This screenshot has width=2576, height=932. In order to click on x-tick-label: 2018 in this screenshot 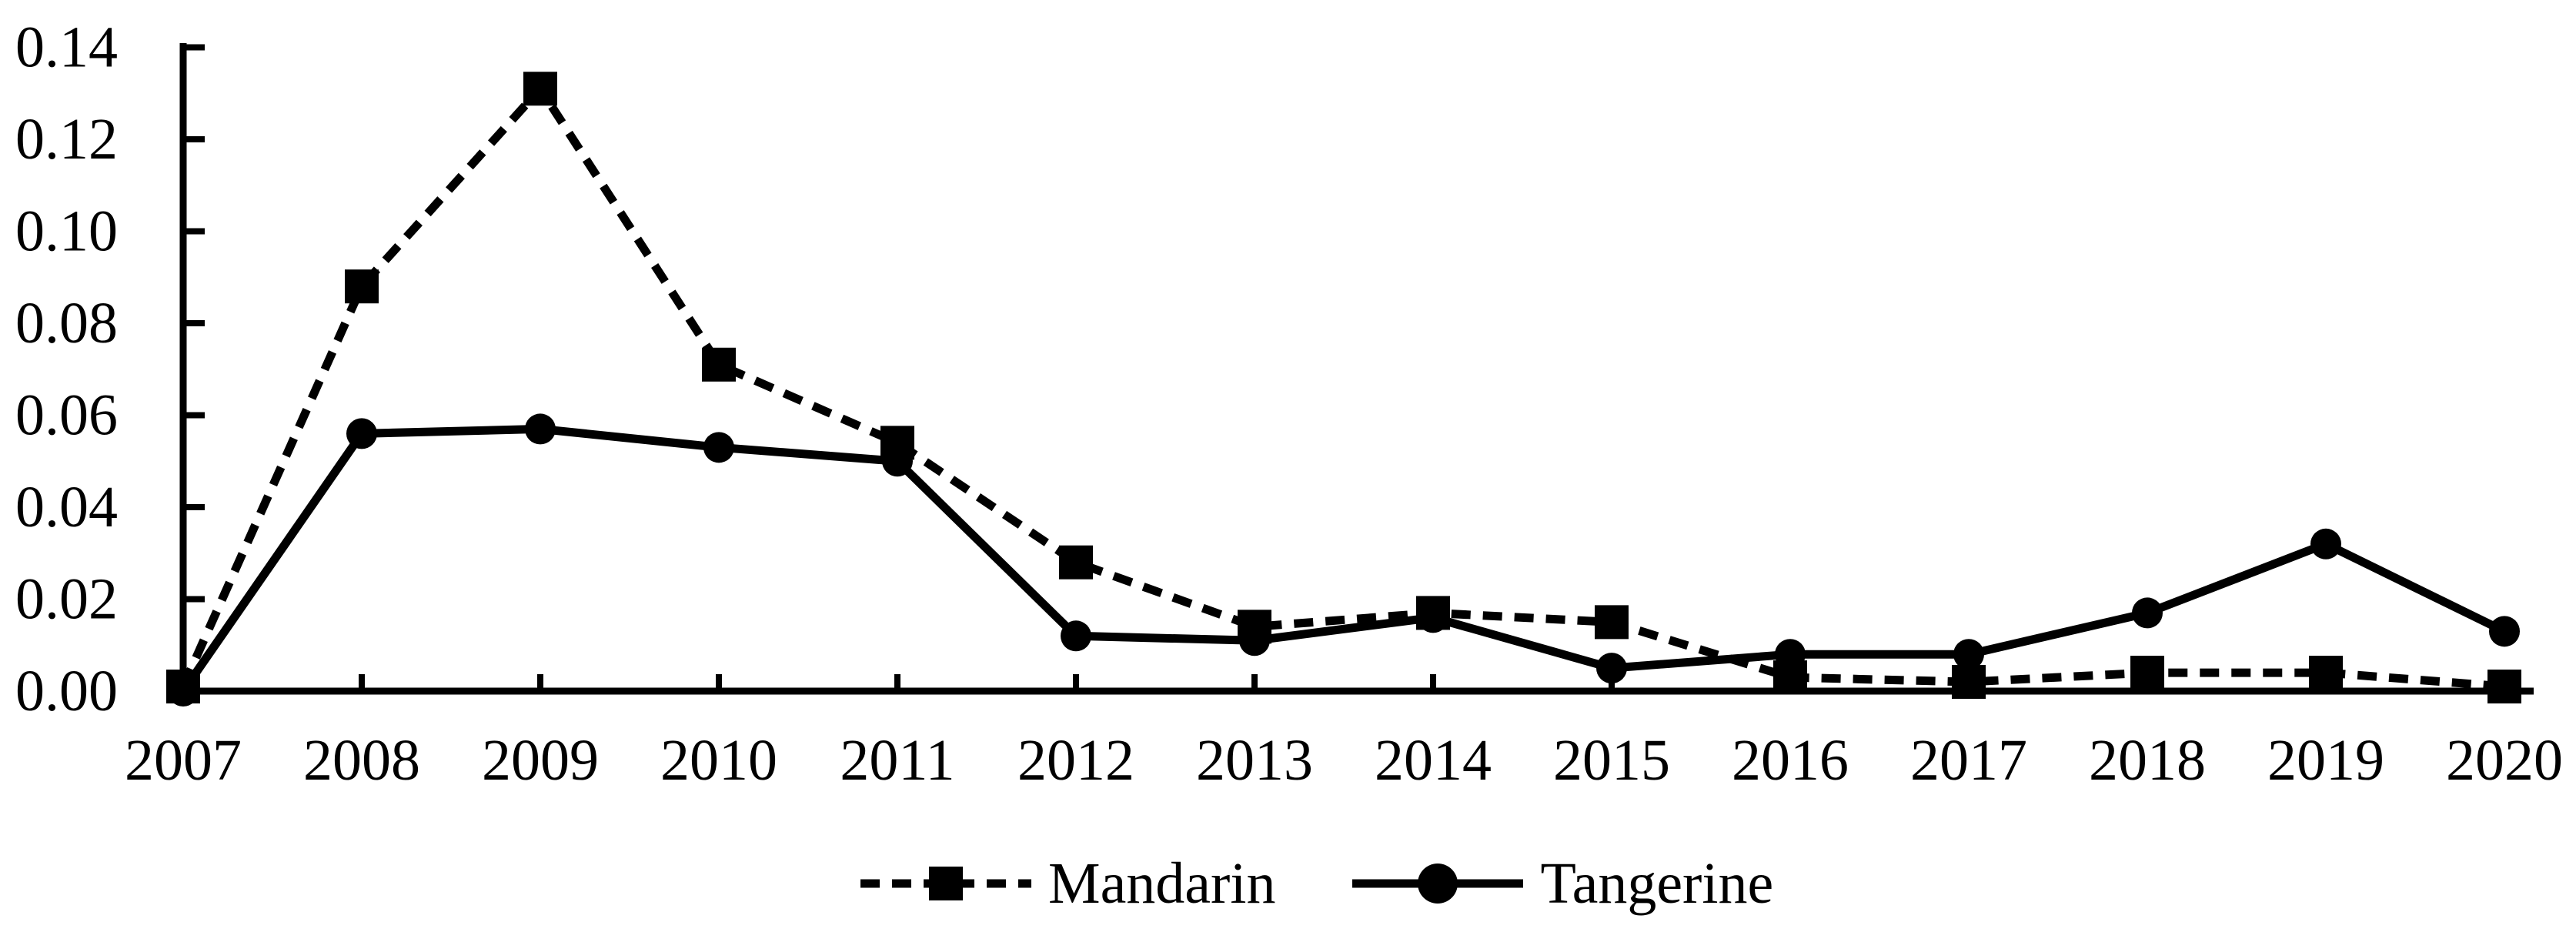, I will do `click(2147, 760)`.